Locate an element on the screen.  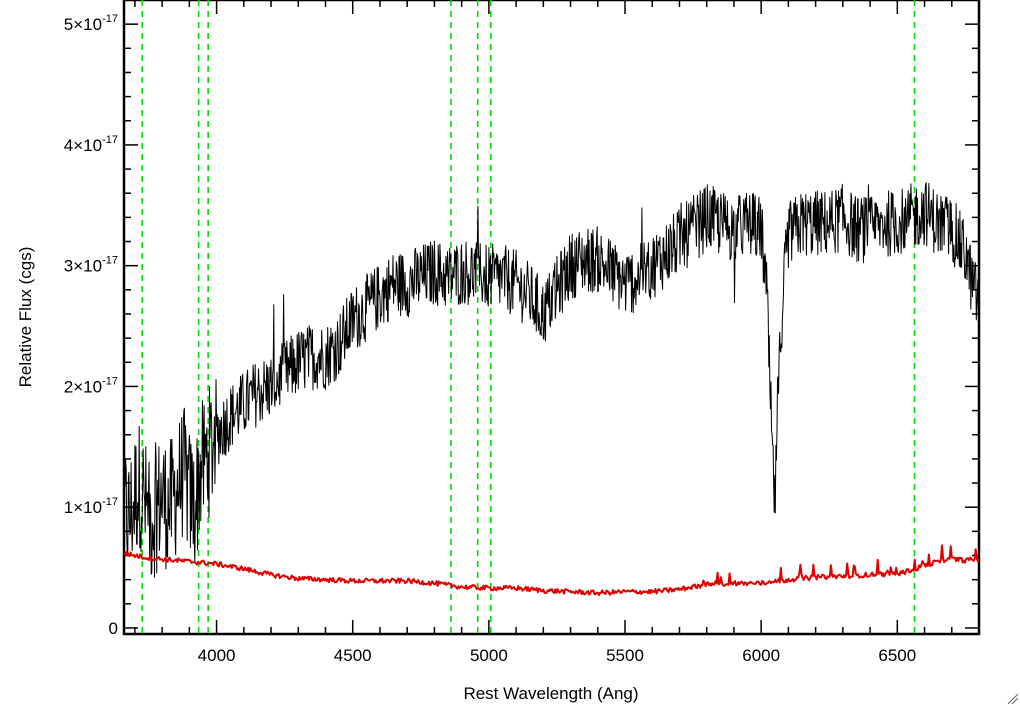
error-series-line is located at coordinates (551, 570).